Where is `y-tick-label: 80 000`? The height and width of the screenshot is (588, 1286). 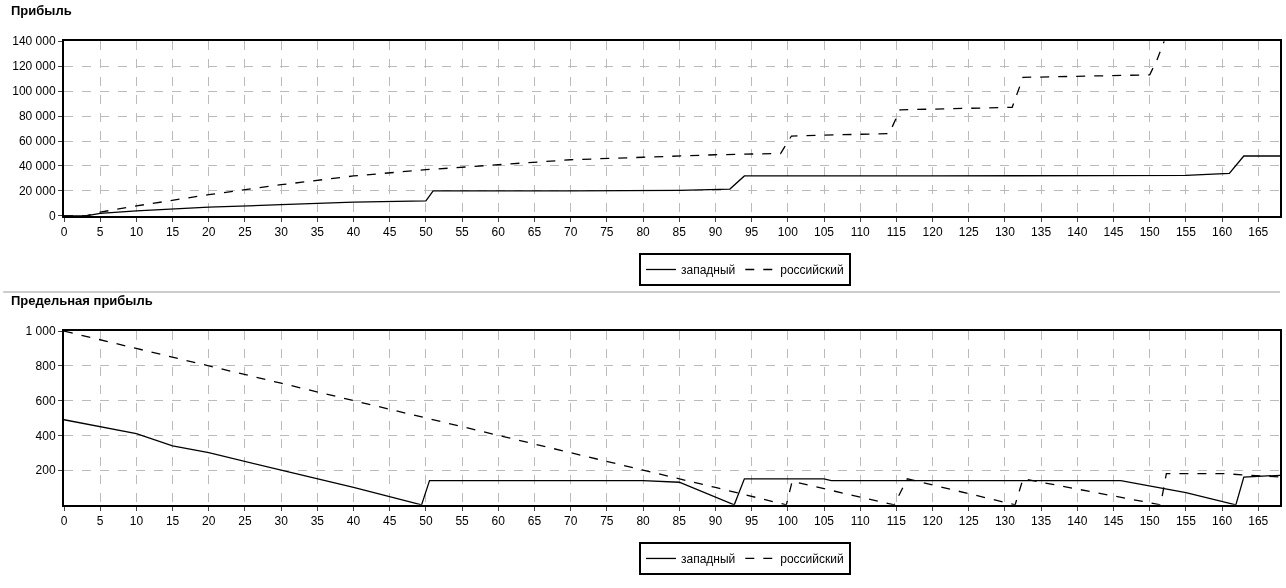
y-tick-label: 80 000 is located at coordinates (37, 116).